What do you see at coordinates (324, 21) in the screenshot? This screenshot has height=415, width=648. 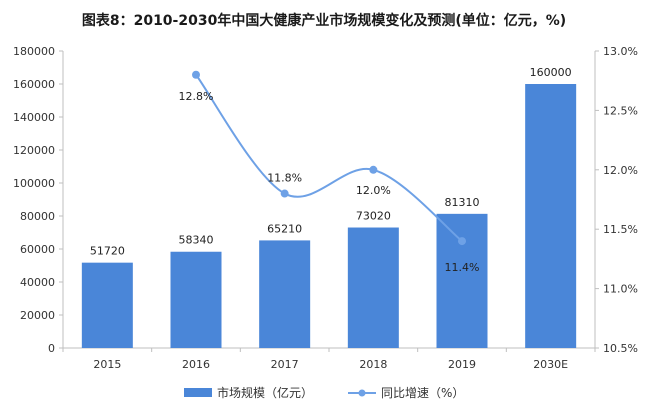 I see `chart-title: 图表8：2010-2030年中国大健康产业市场规模变化及预测(单位：亿元，%)` at bounding box center [324, 21].